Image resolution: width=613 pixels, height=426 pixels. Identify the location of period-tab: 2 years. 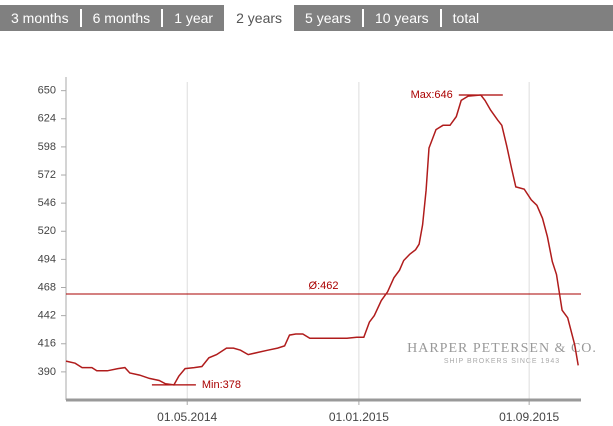
(259, 18).